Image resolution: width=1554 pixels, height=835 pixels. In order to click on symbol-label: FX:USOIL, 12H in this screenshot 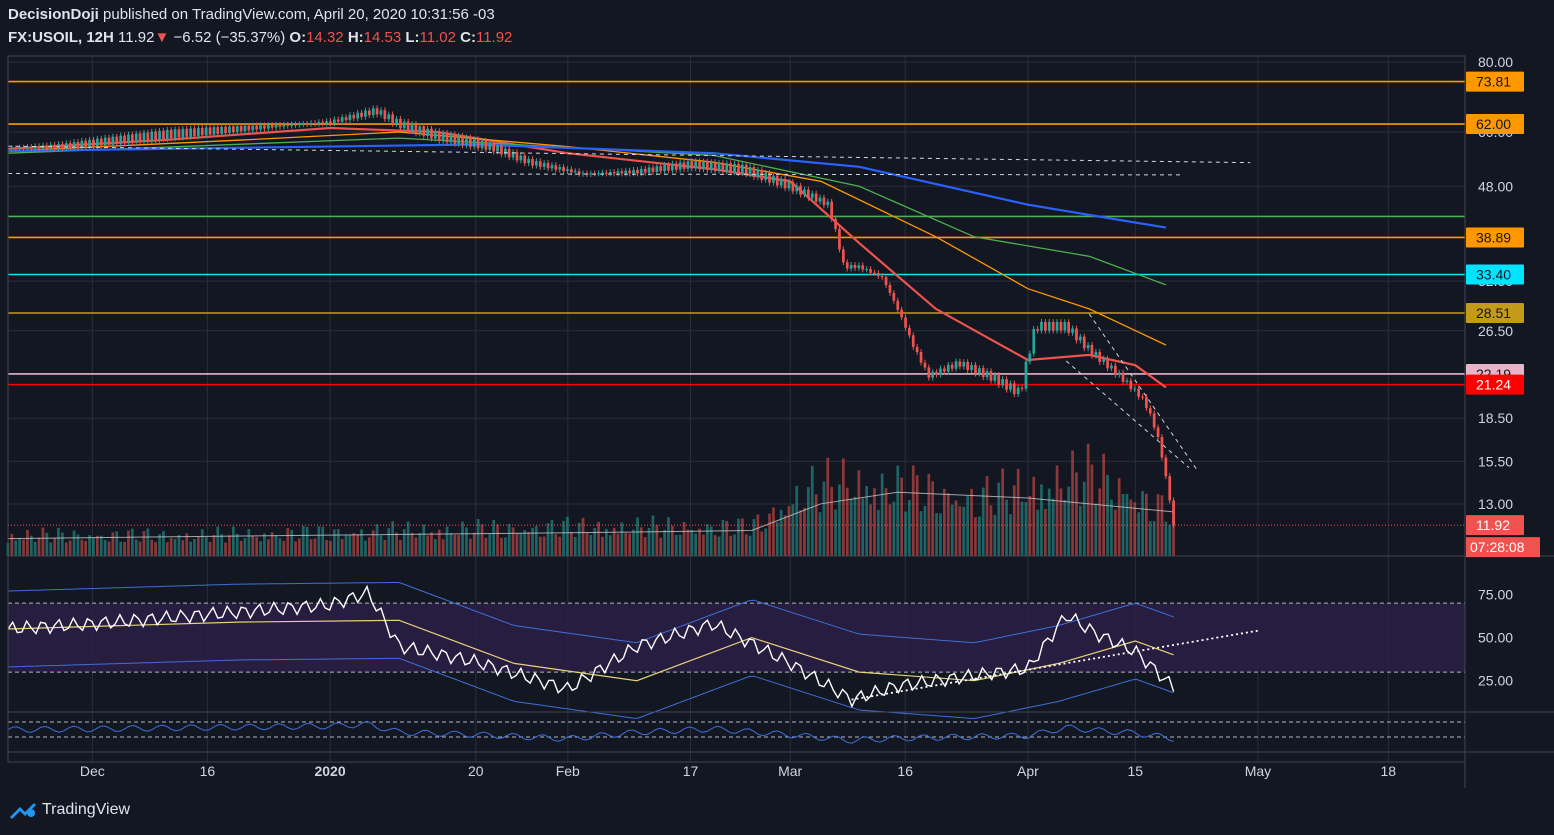, I will do `click(61, 37)`.